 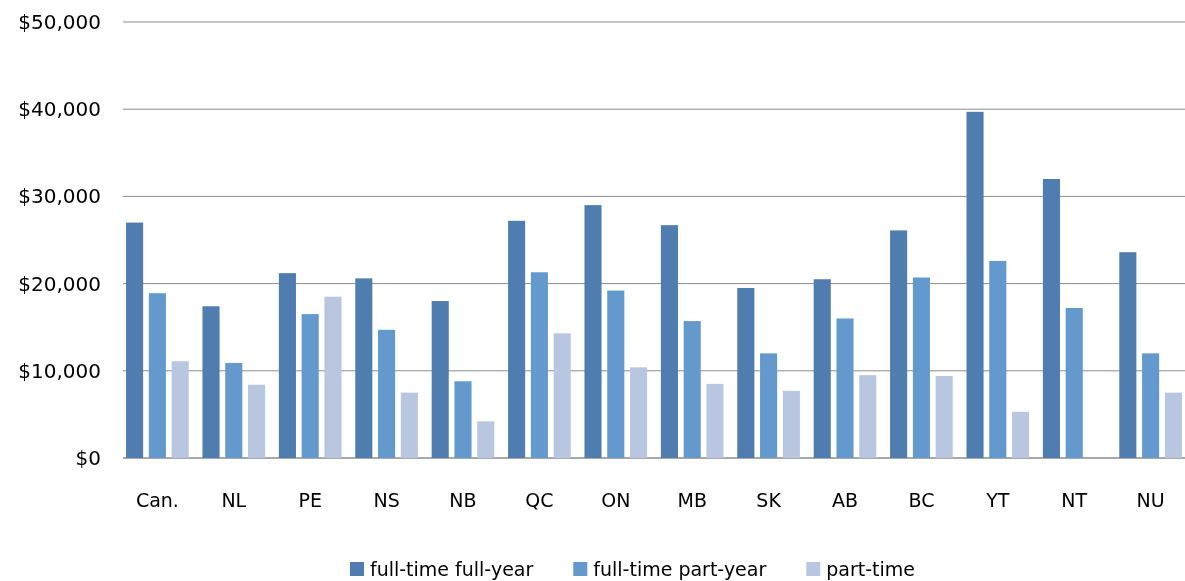 I want to click on x-tick-label: QC, so click(x=539, y=500).